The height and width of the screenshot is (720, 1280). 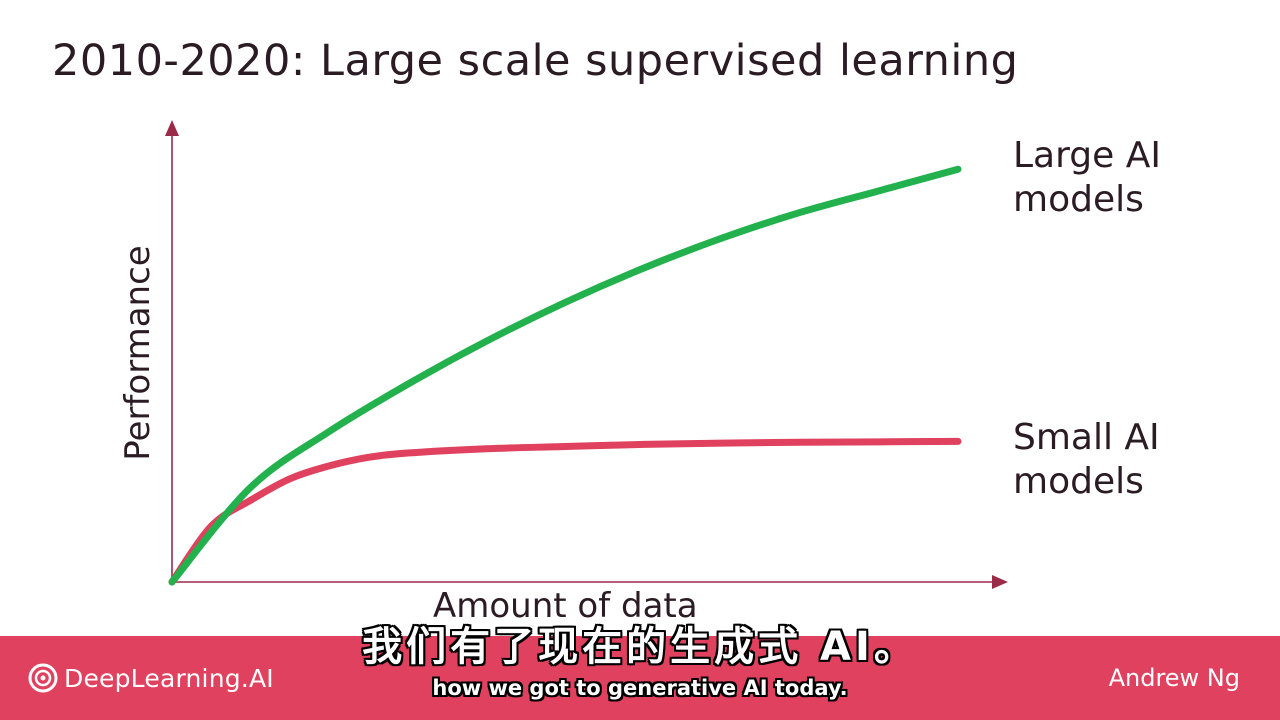 What do you see at coordinates (565, 606) in the screenshot?
I see `x-axis-label: Amount of data` at bounding box center [565, 606].